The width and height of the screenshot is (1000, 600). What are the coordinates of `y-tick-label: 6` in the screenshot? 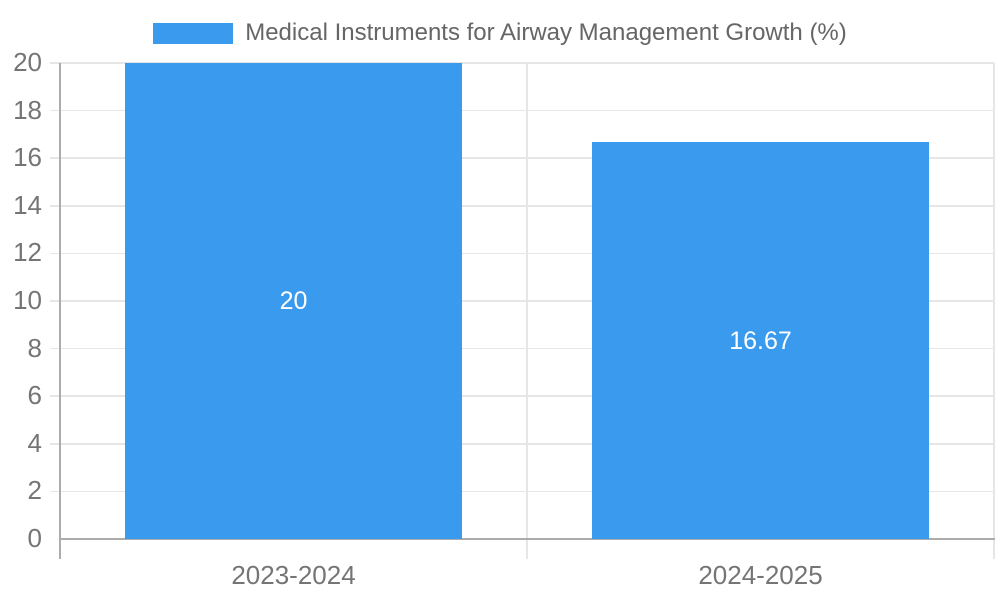 It's located at (34, 395).